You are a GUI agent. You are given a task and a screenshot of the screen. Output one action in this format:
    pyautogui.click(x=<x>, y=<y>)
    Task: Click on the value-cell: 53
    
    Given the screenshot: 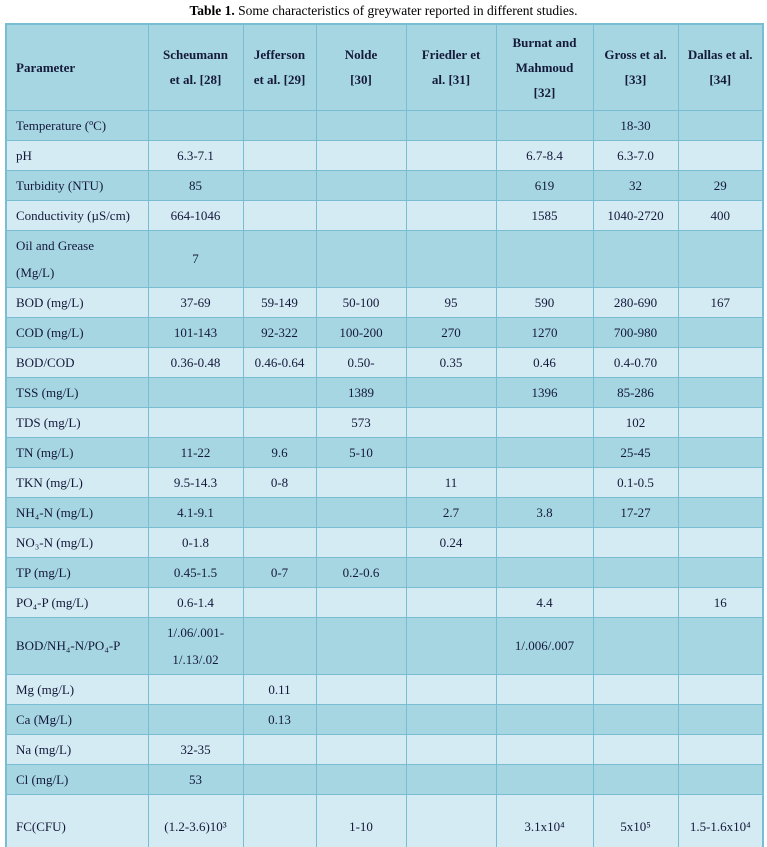 What is the action you would take?
    pyautogui.click(x=195, y=779)
    